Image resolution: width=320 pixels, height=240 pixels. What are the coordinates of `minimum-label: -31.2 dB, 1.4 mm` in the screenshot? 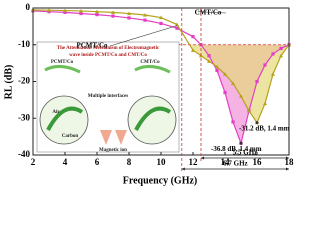 It's located at (264, 128).